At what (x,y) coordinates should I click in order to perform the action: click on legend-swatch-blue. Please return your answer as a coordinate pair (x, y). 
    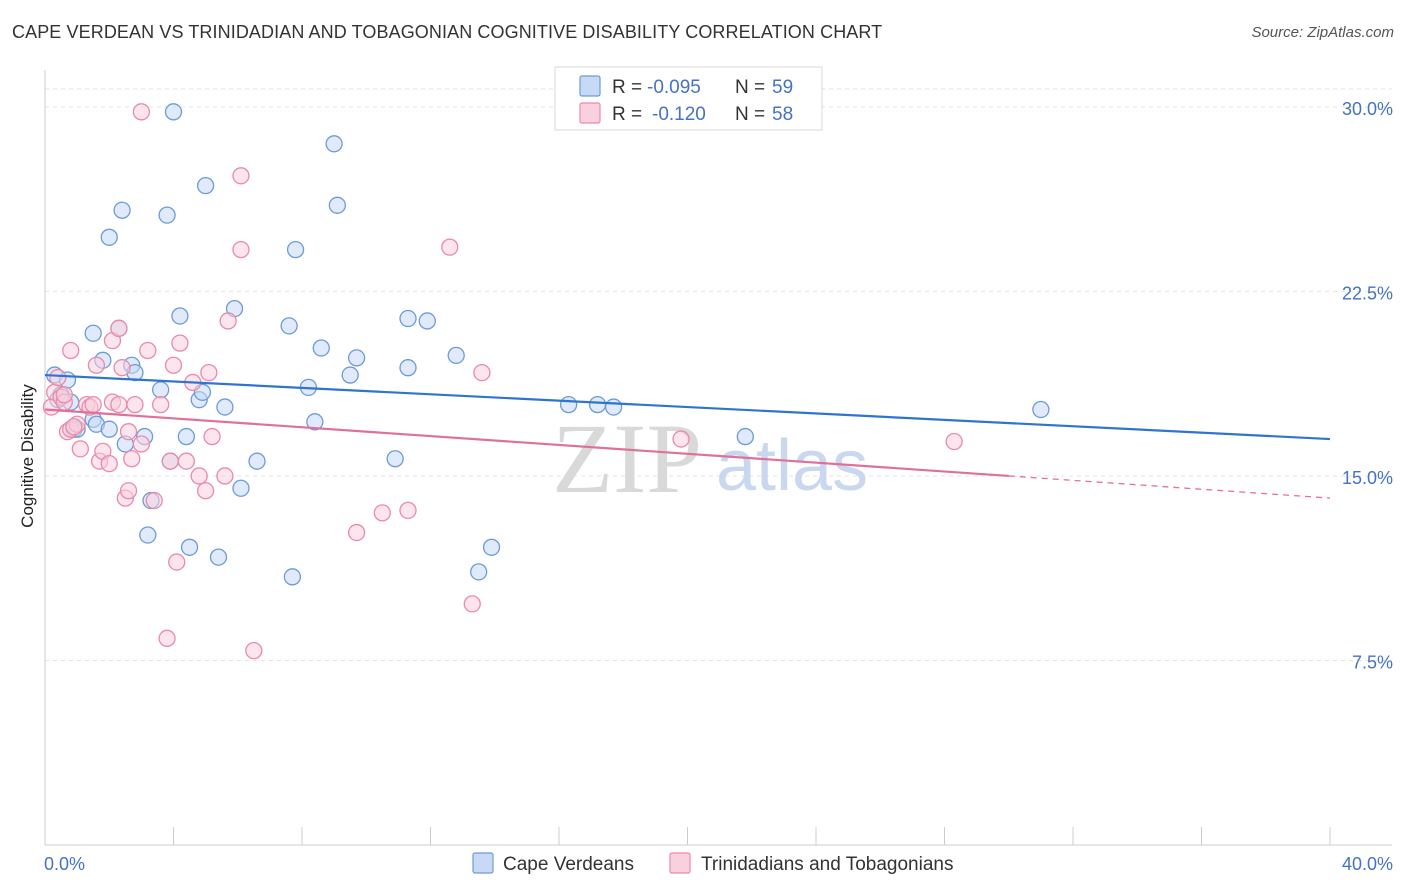
    Looking at the image, I should click on (590, 86).